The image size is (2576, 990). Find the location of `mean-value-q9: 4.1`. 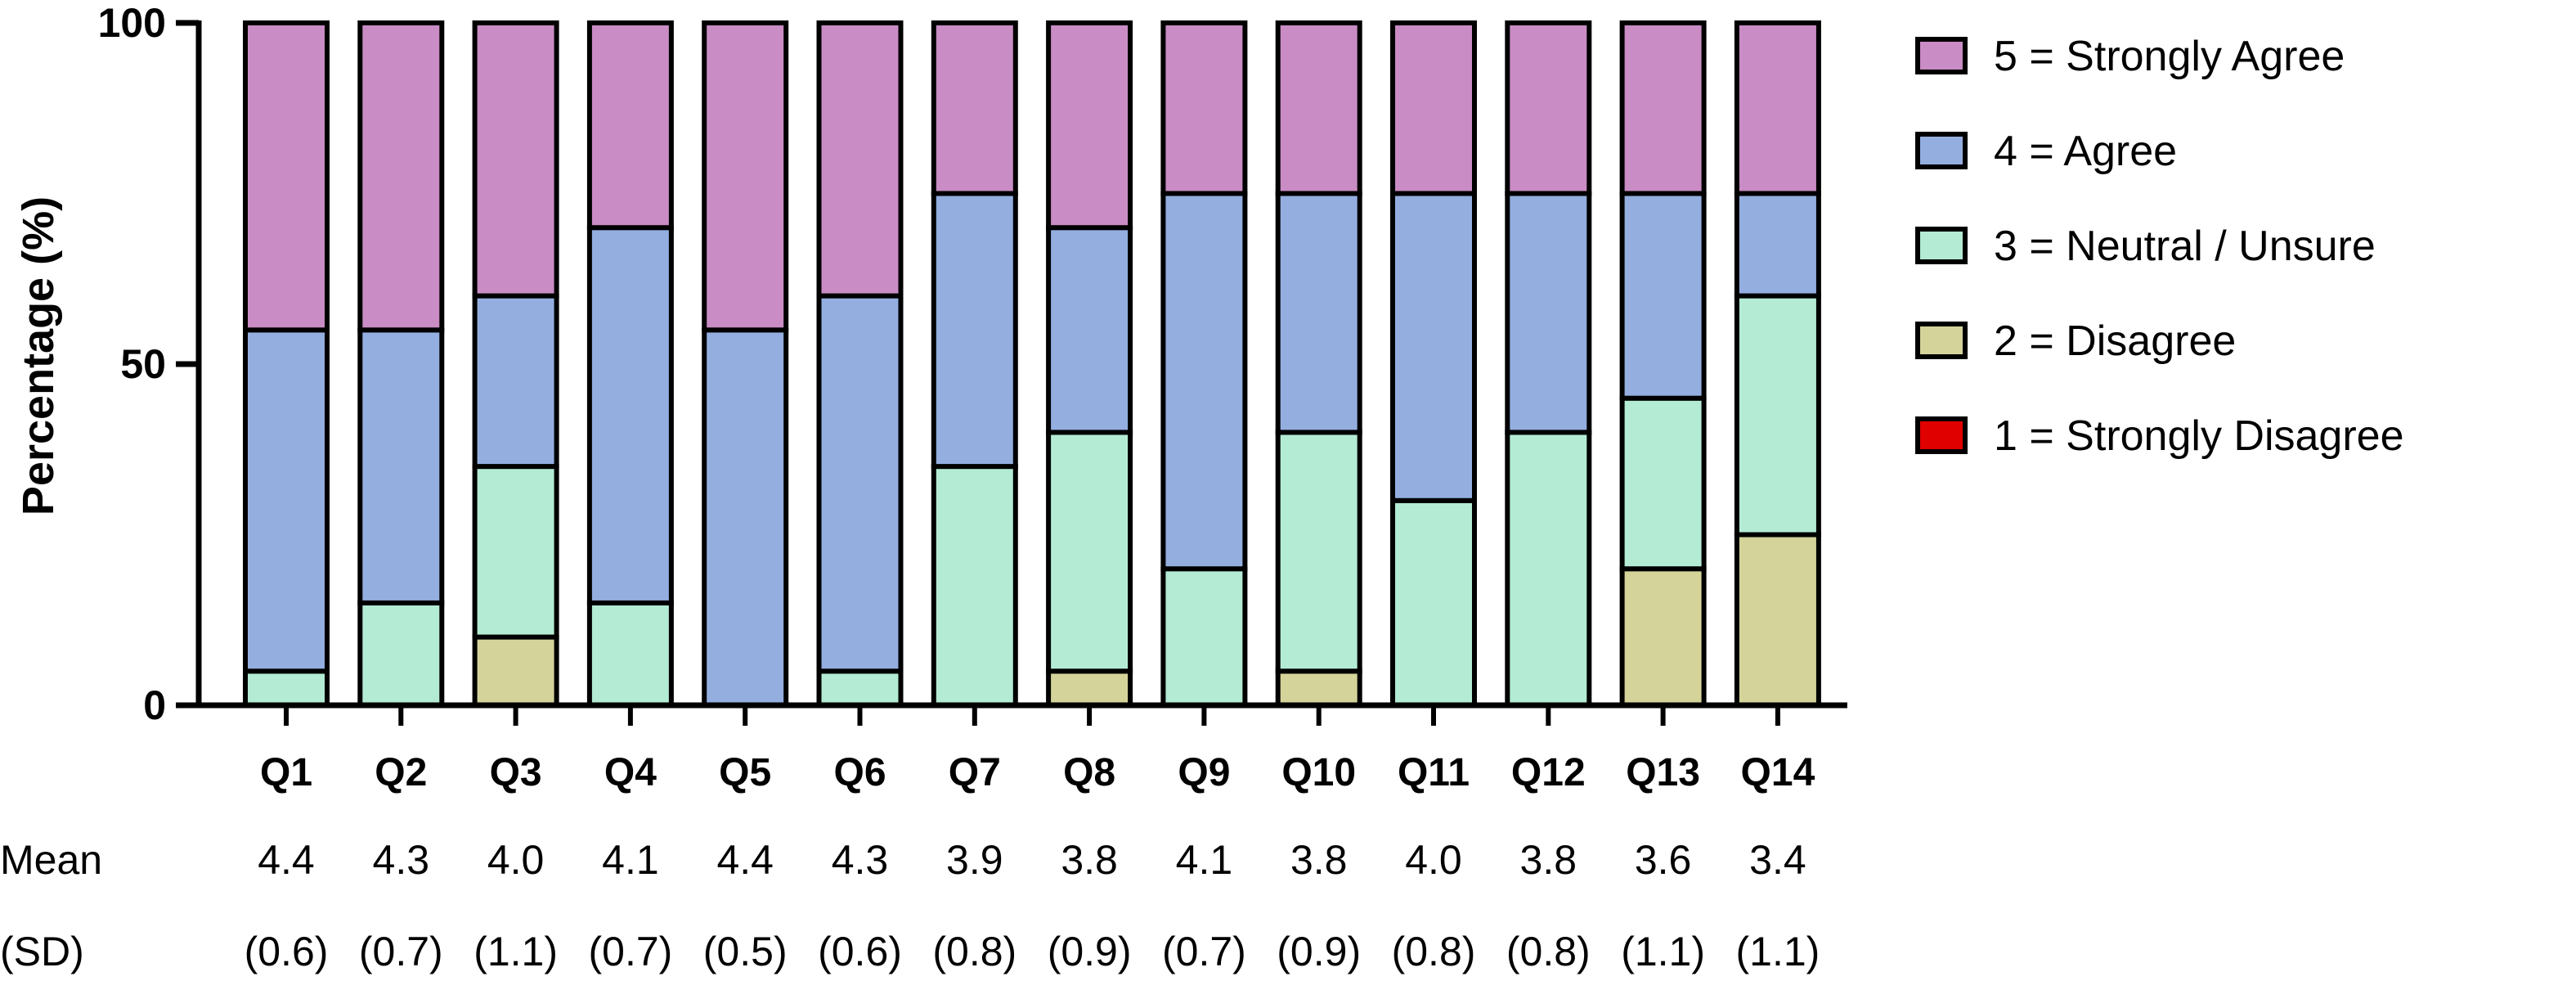

mean-value-q9: 4.1 is located at coordinates (1205, 860).